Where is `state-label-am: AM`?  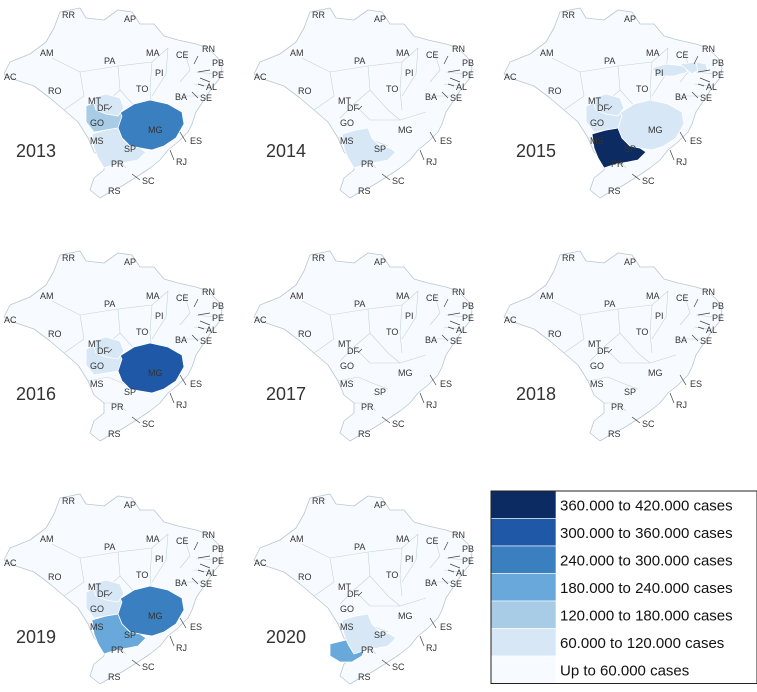
state-label-am: AM is located at coordinates (297, 53).